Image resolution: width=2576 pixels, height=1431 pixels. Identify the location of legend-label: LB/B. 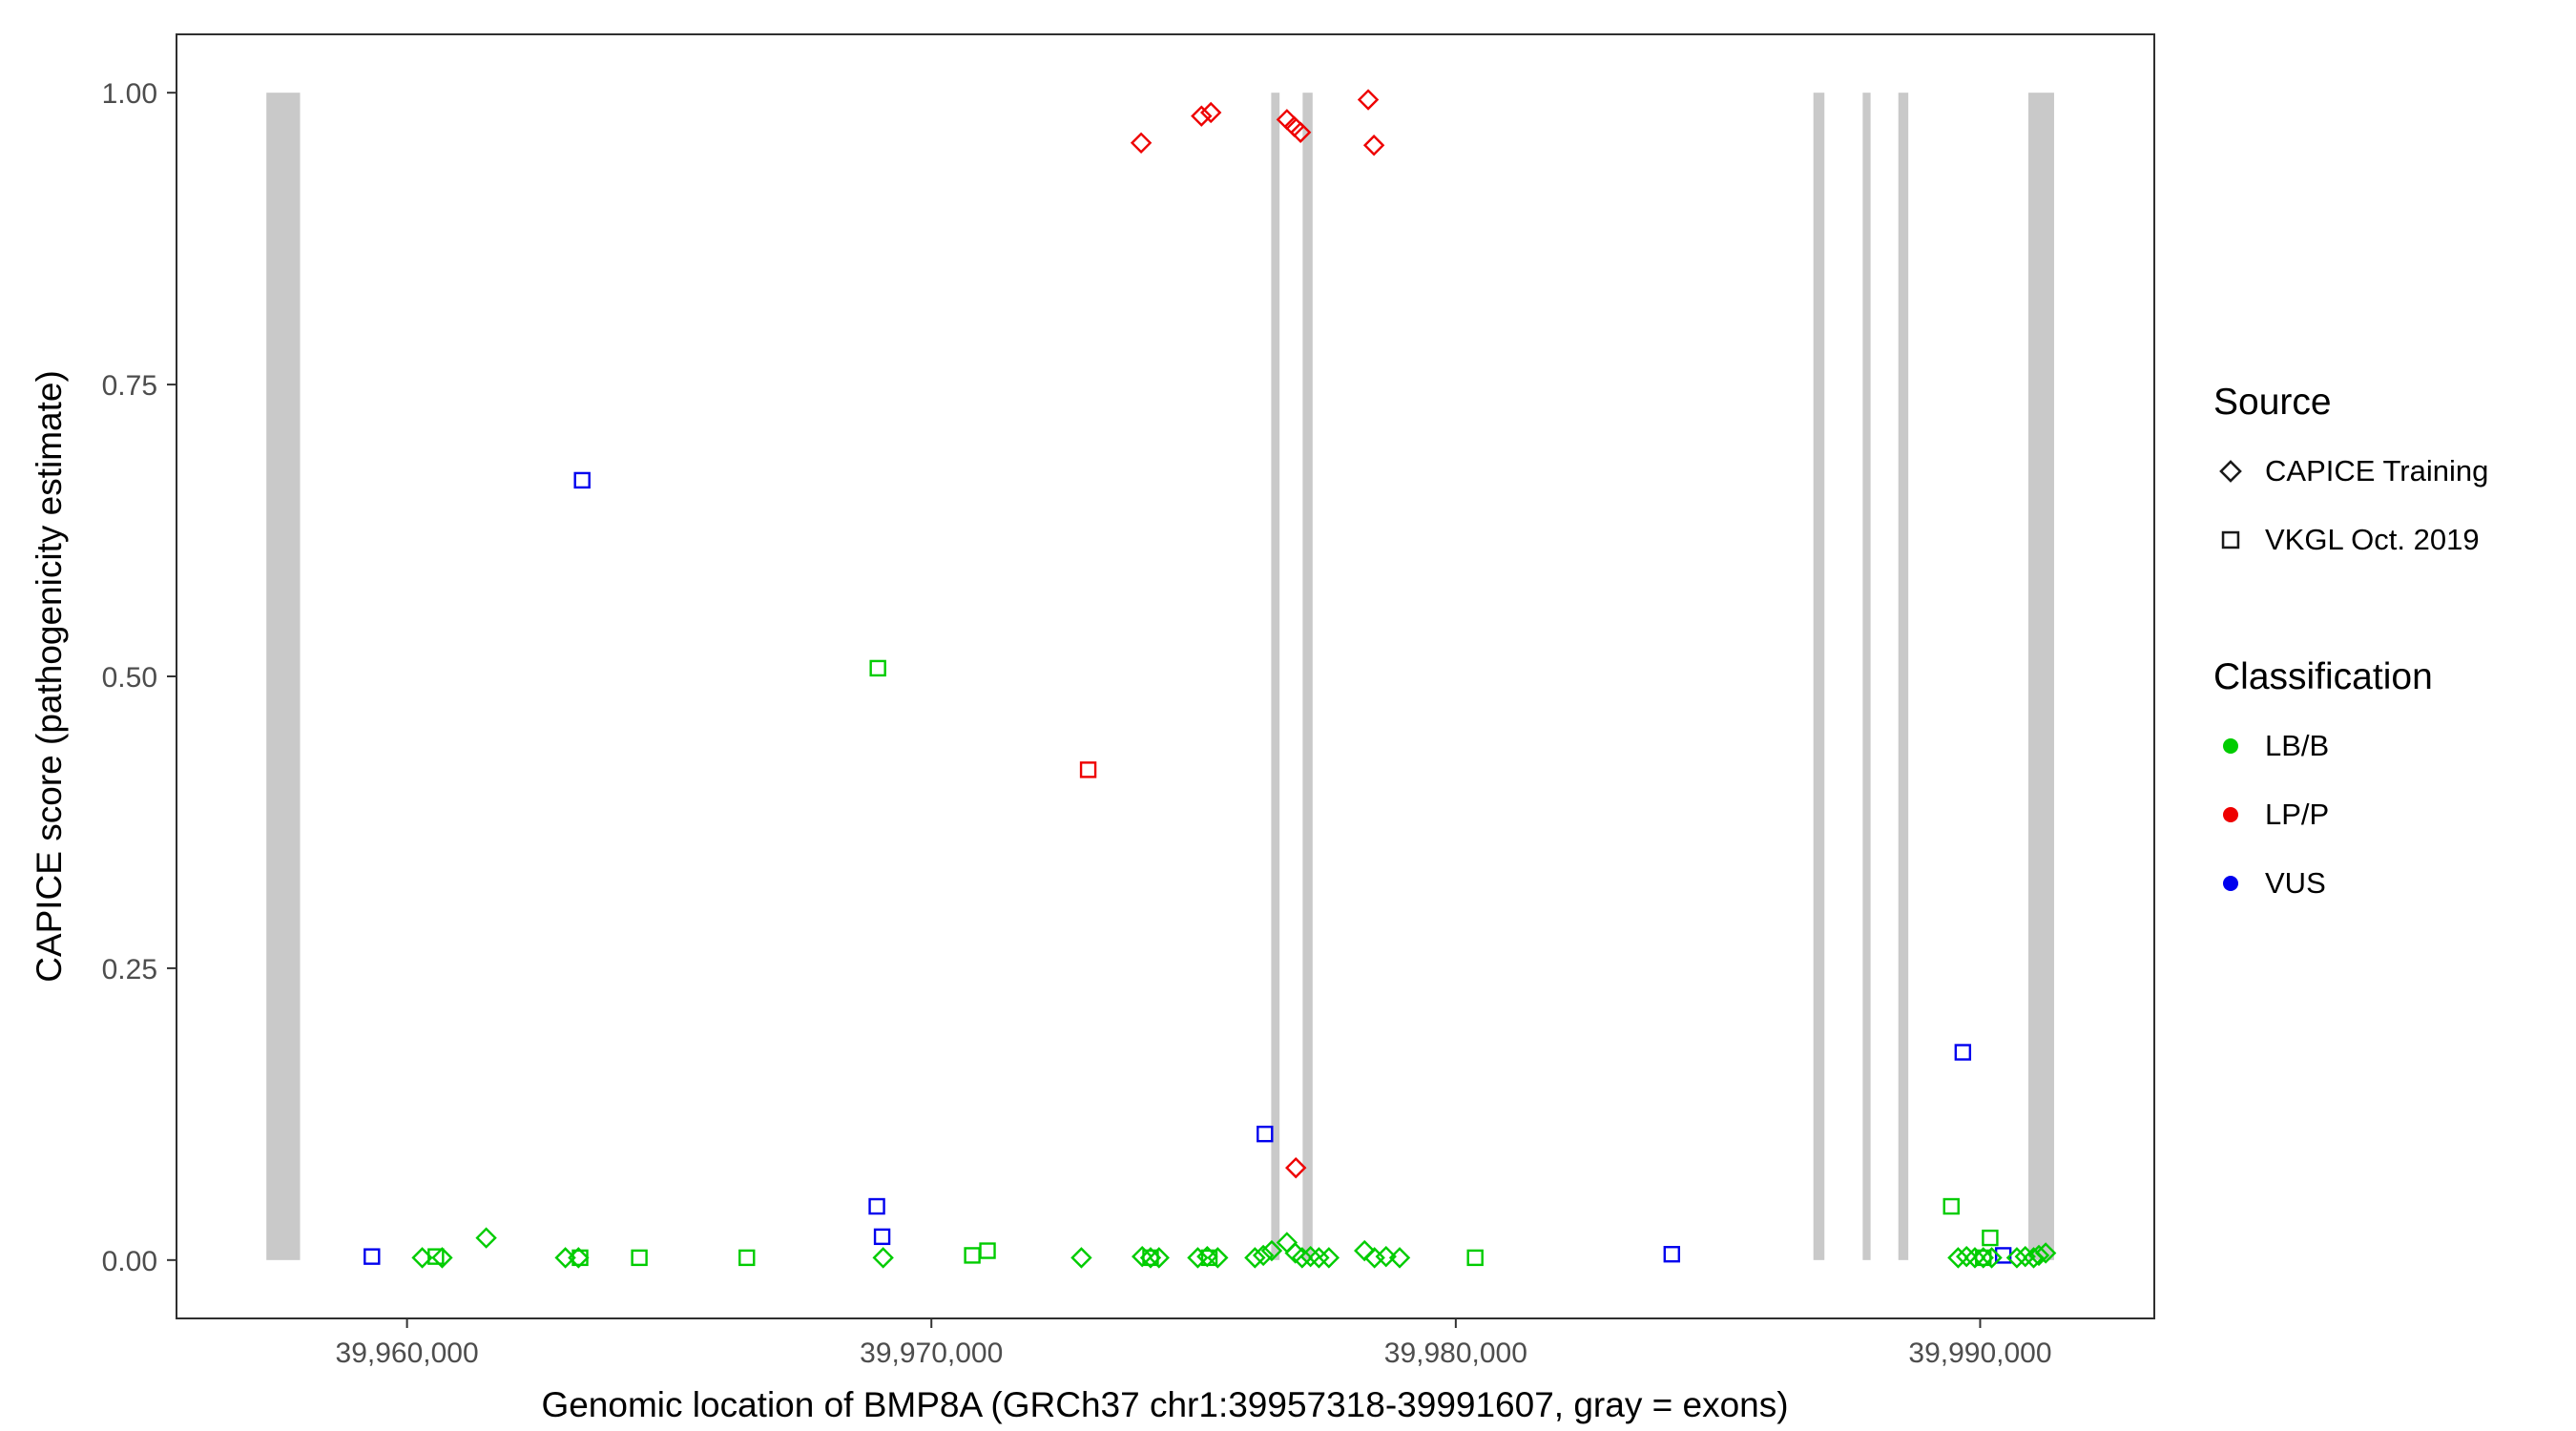
(2297, 745).